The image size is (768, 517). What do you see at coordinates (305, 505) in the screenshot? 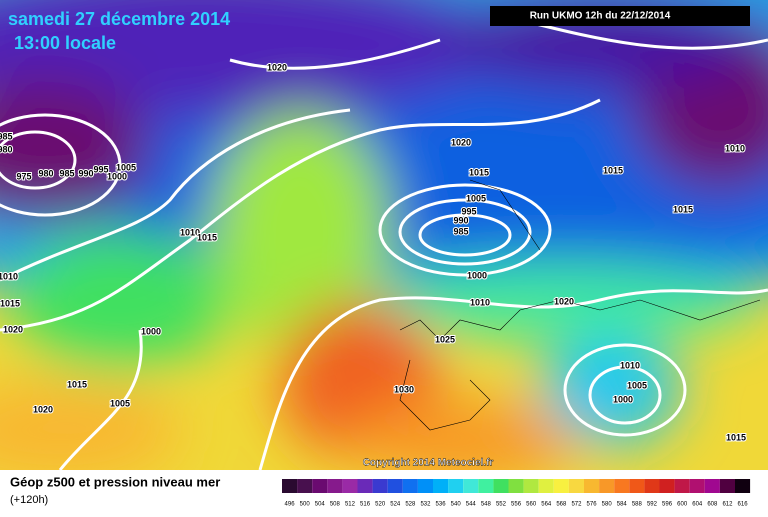
I see `scale-label: 500` at bounding box center [305, 505].